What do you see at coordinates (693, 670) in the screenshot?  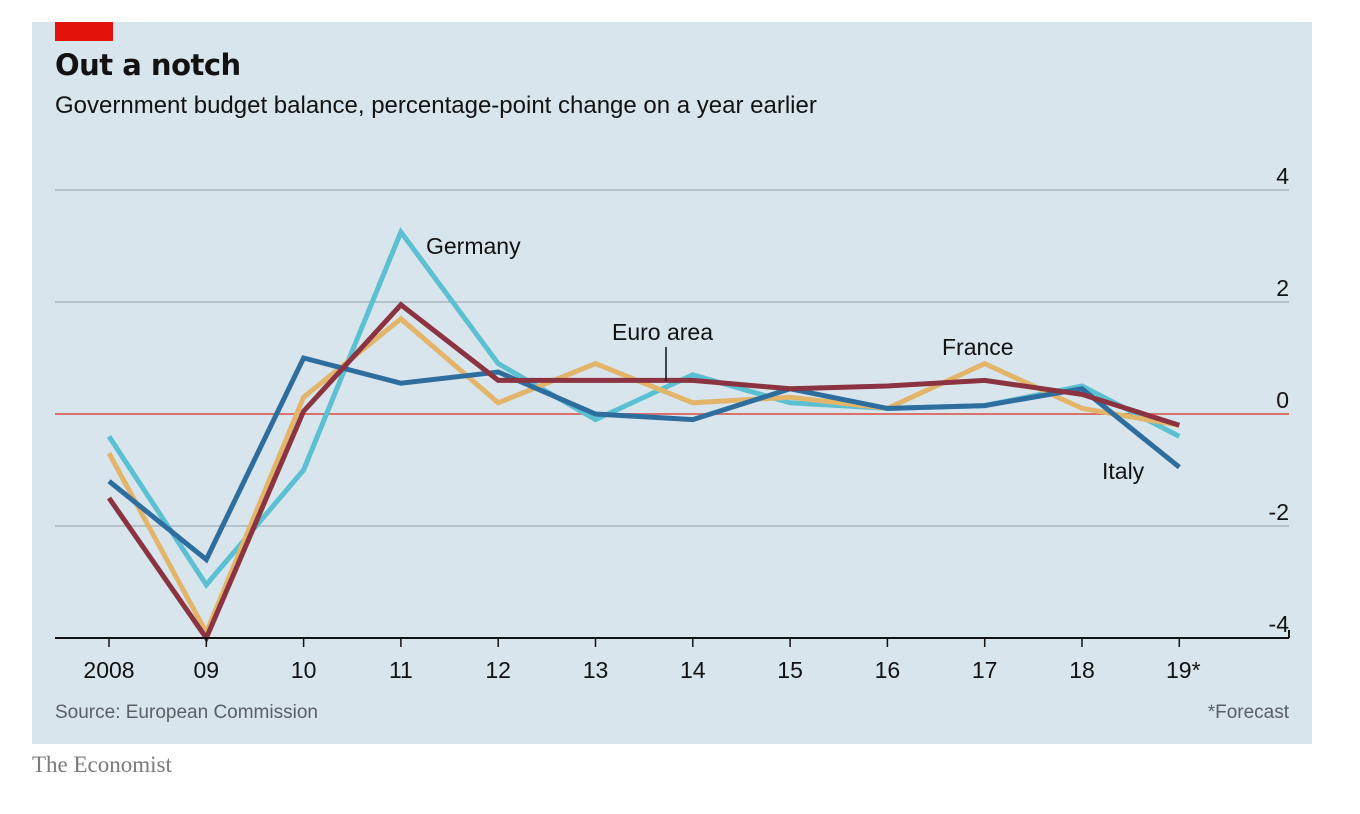 I see `x-tick-label: 14` at bounding box center [693, 670].